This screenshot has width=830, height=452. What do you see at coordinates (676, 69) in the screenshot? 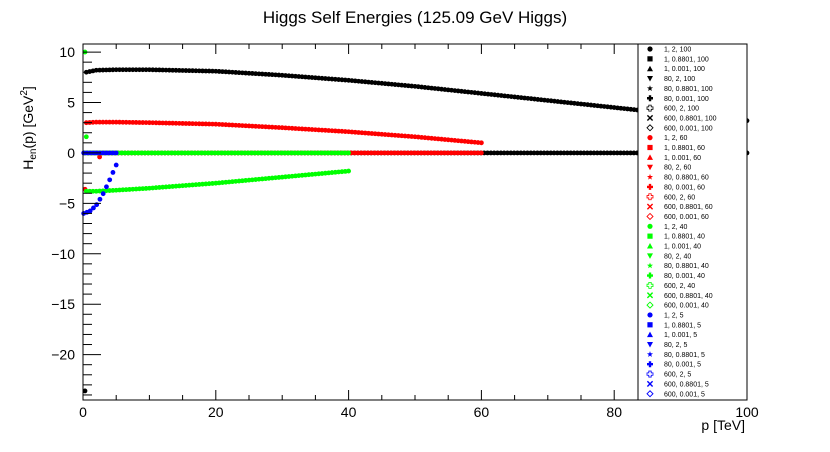
I see `legend-entry: 1, 0.001, 100` at bounding box center [676, 69].